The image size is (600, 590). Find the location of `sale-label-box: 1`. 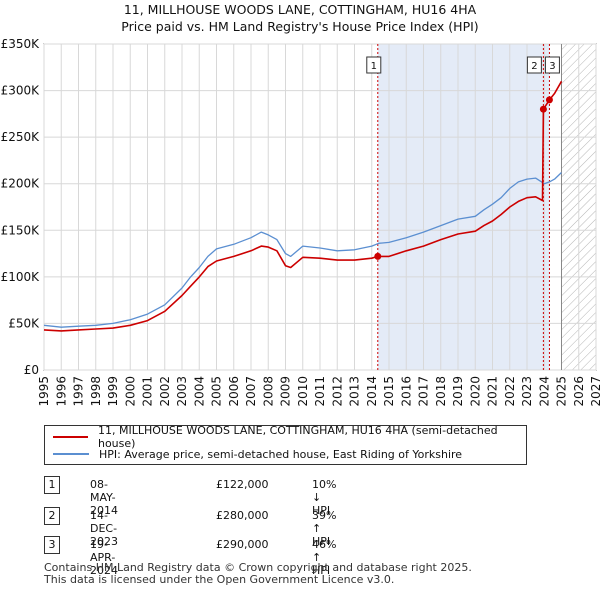

sale-label-box: 1 is located at coordinates (374, 65).